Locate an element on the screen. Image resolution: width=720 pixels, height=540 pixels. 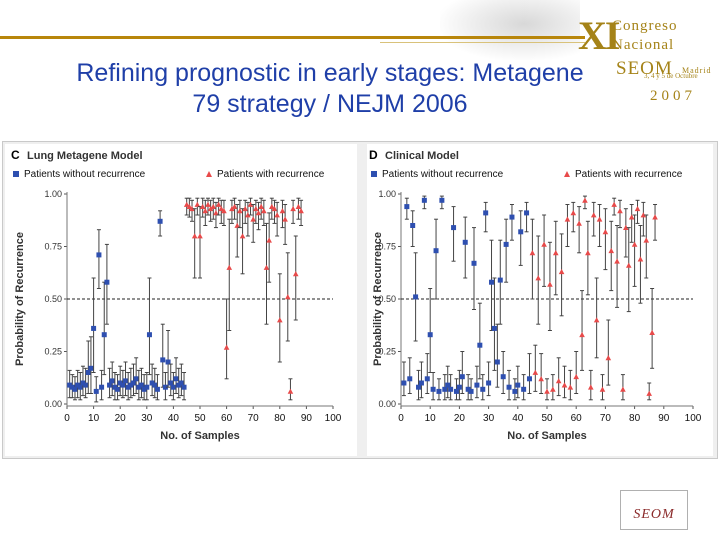
panel-d-legend-marker-no-recurrence is located at coordinates (374, 174).